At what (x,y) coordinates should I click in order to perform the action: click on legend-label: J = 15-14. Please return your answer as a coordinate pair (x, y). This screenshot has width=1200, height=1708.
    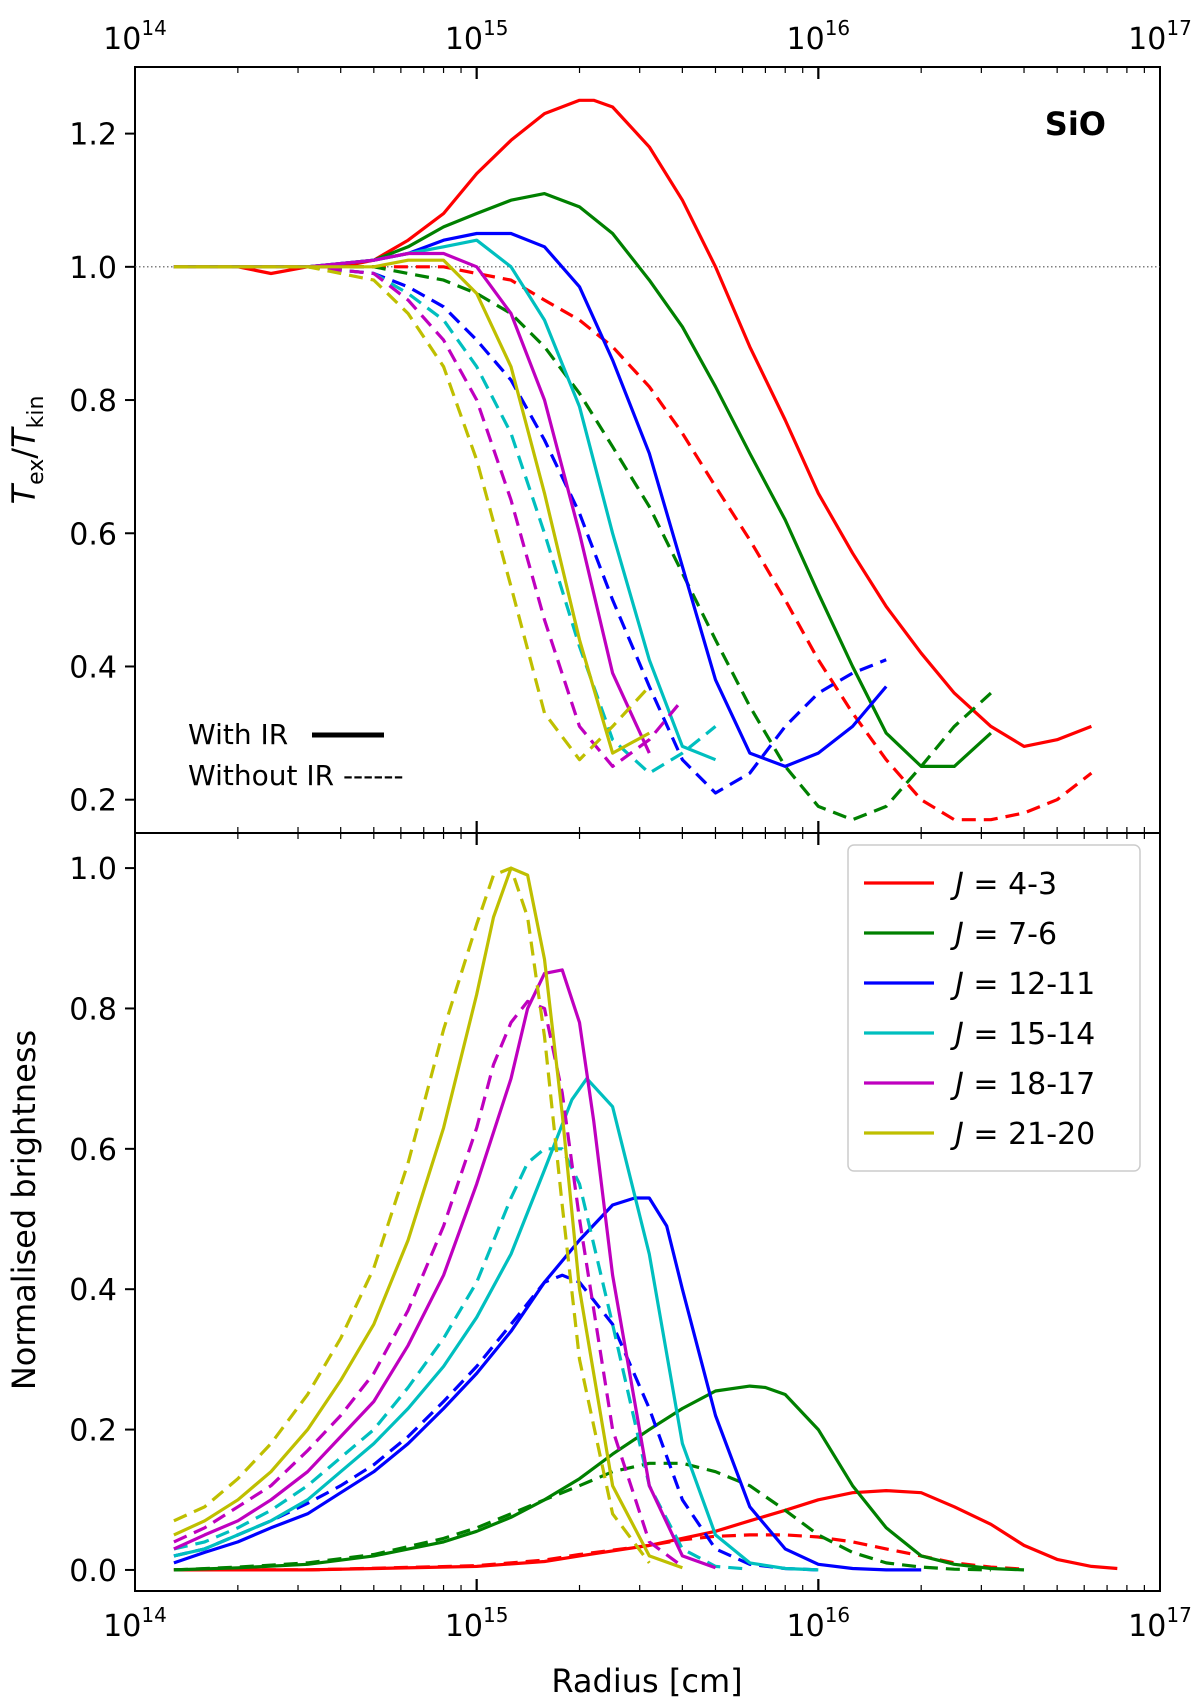
    Looking at the image, I should click on (1022, 1034).